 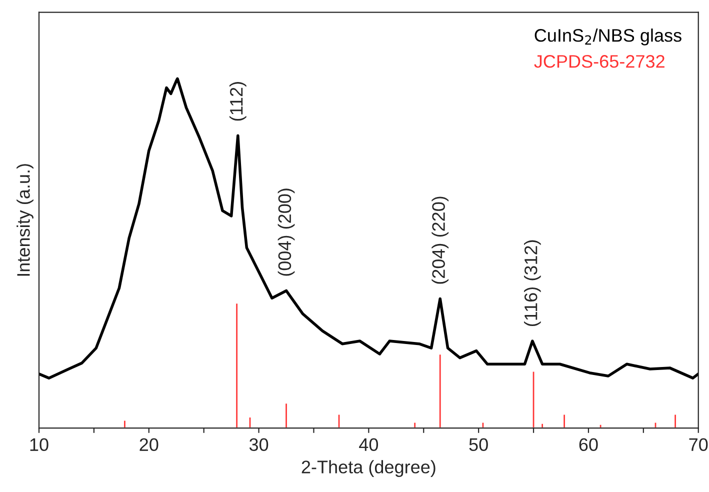 I want to click on text: CuInS$_{2}$/NBS glass, so click(x=608, y=37).